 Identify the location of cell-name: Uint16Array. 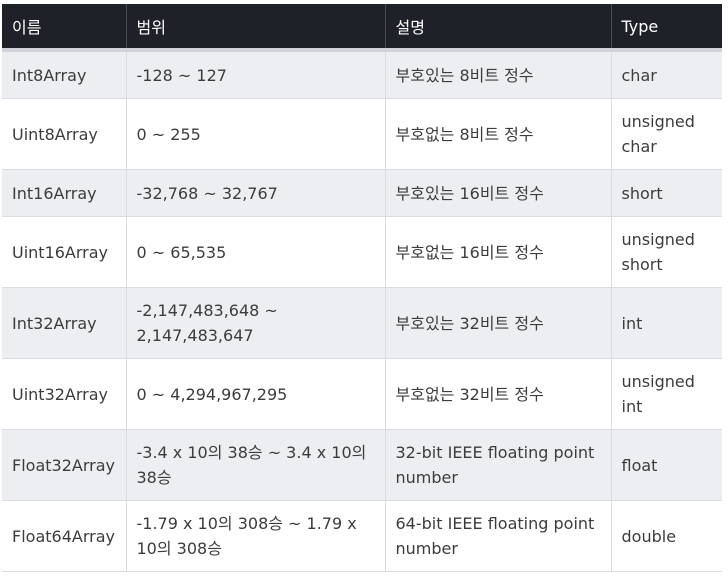
(64, 252).